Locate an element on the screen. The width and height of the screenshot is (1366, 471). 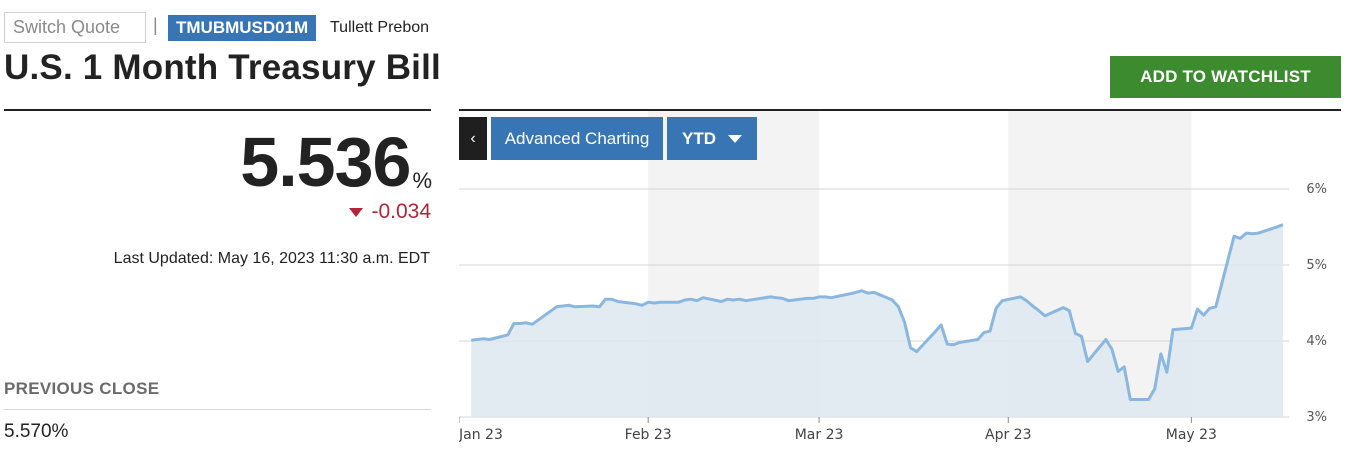
x-tick-label: Jan 23 is located at coordinates (481, 435).